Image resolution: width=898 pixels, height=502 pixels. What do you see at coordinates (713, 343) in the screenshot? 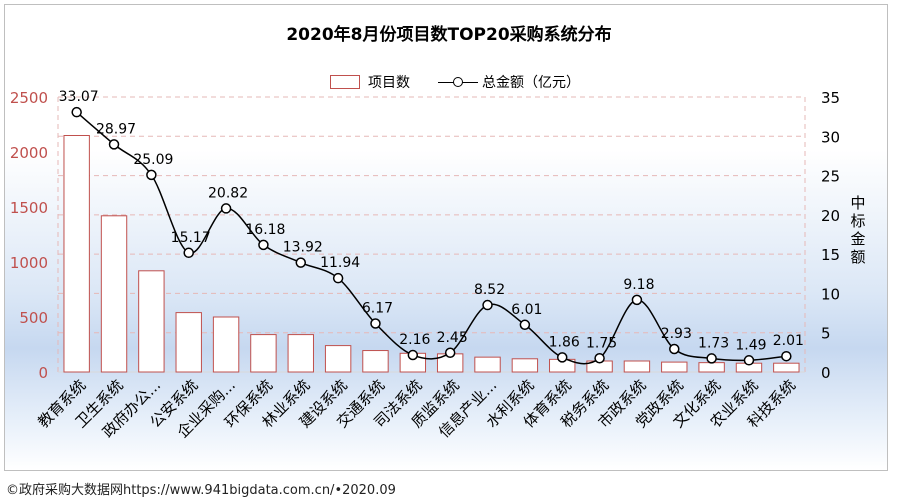
I see `data-label: 1.73` at bounding box center [713, 343].